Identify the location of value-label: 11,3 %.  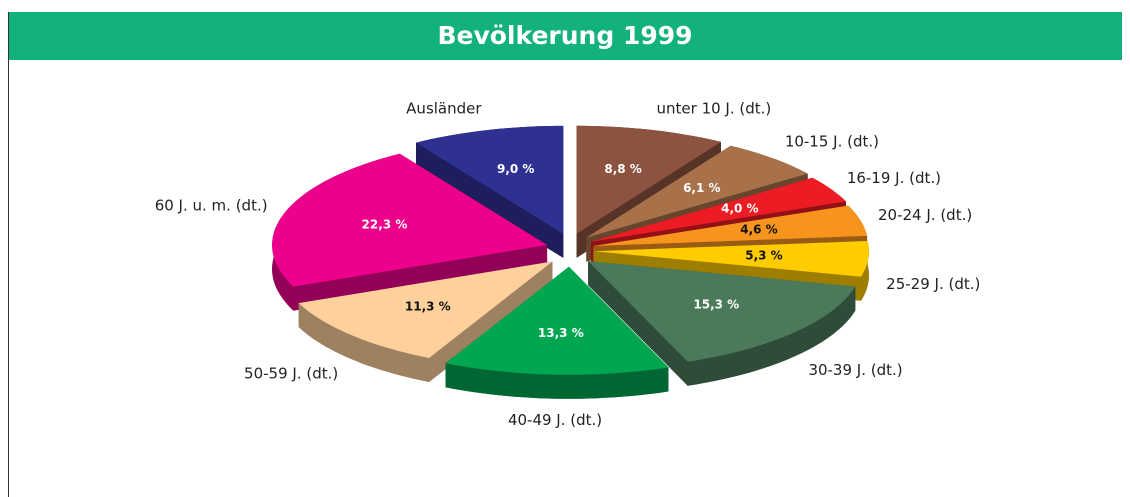
(428, 307).